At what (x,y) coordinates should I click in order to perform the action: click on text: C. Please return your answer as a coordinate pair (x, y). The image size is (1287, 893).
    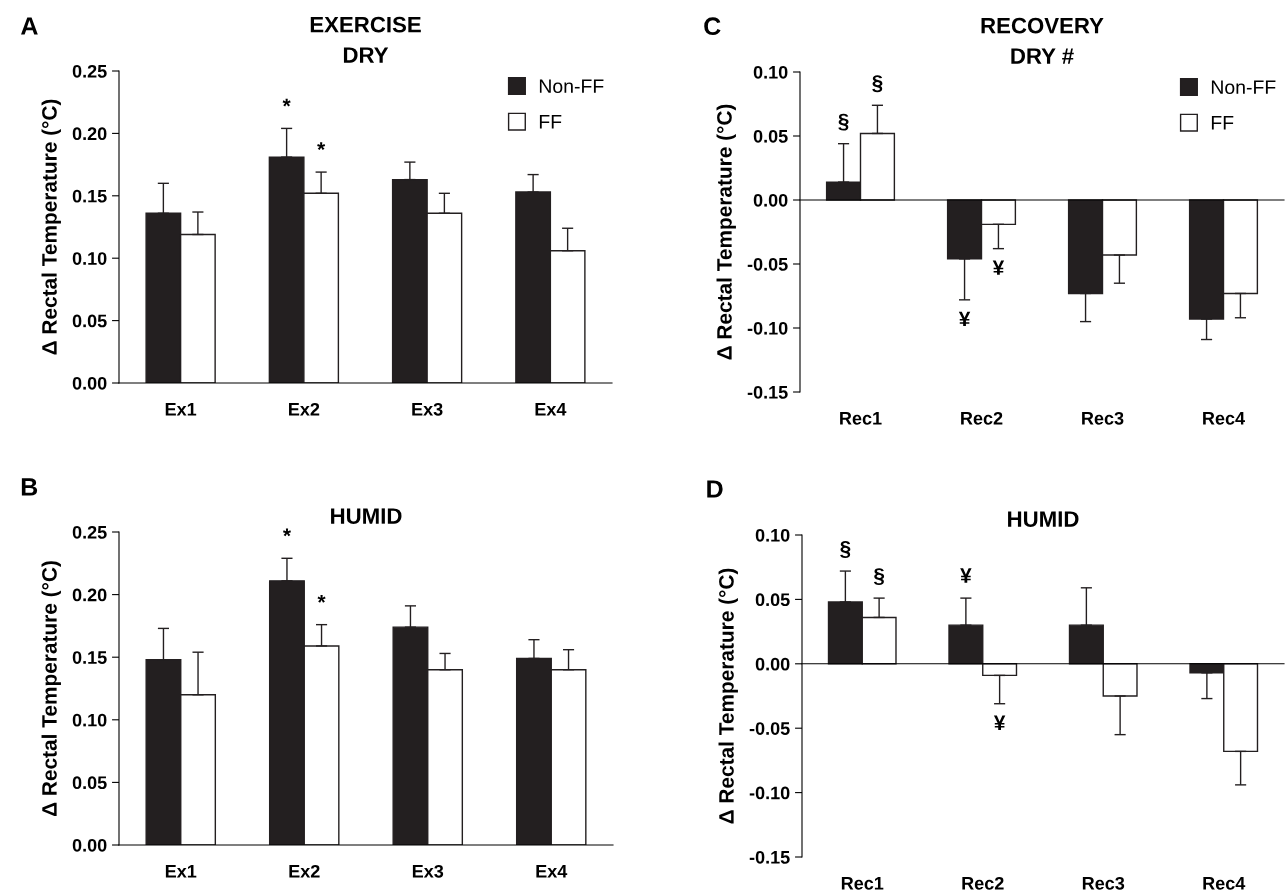
    Looking at the image, I should click on (712, 26).